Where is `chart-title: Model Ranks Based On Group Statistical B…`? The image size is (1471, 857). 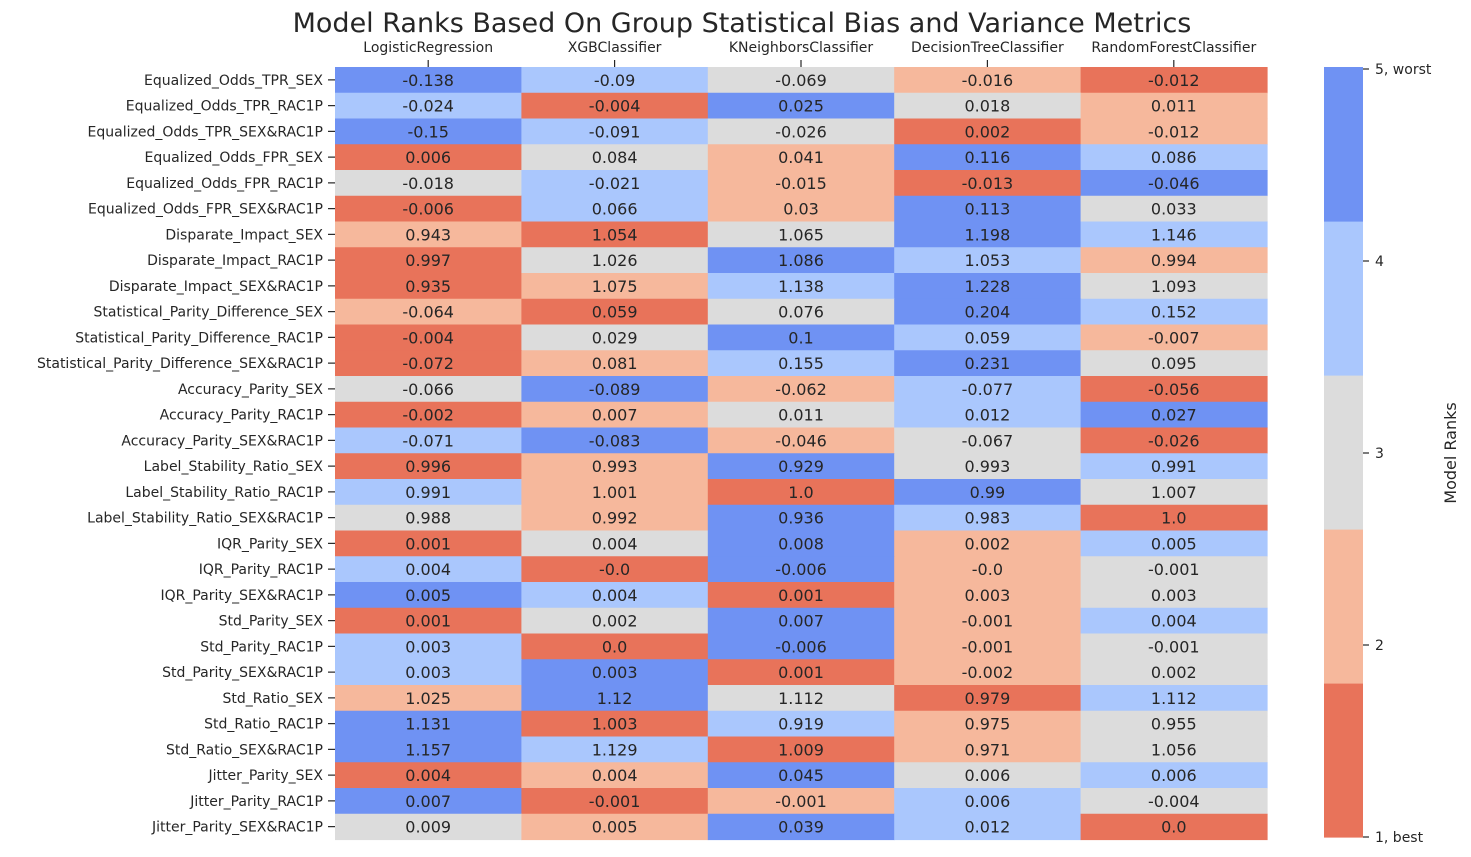
chart-title: Model Ranks Based On Group Statistical B… is located at coordinates (742, 23).